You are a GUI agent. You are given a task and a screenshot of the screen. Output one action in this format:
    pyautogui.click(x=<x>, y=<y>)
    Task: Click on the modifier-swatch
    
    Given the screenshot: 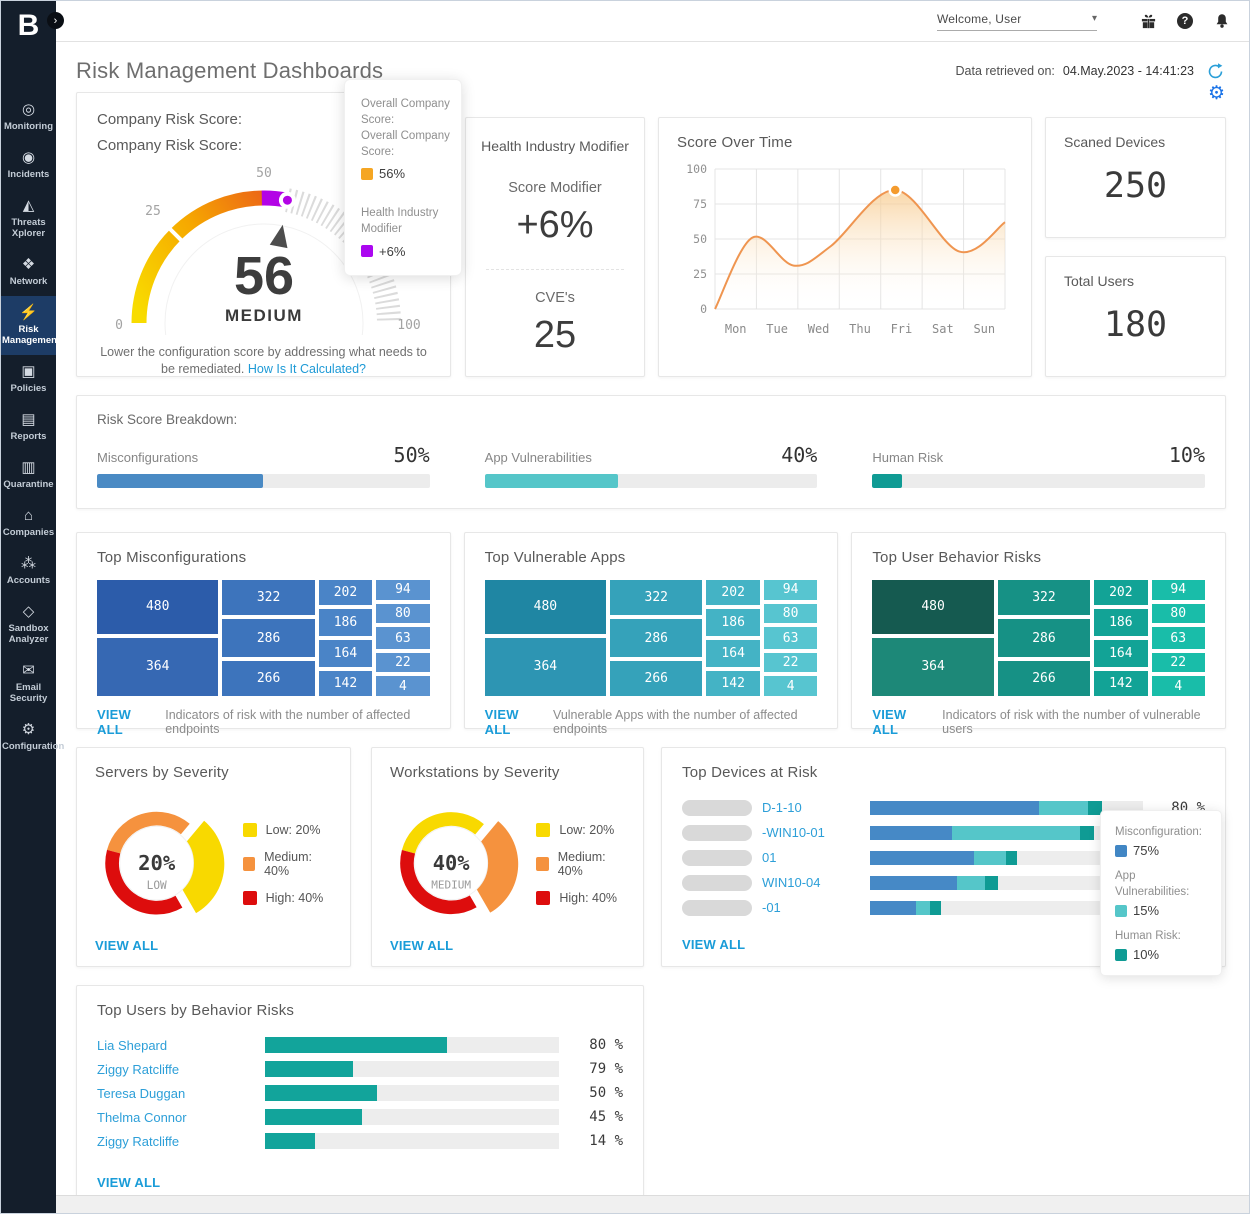 What is the action you would take?
    pyautogui.click(x=367, y=251)
    